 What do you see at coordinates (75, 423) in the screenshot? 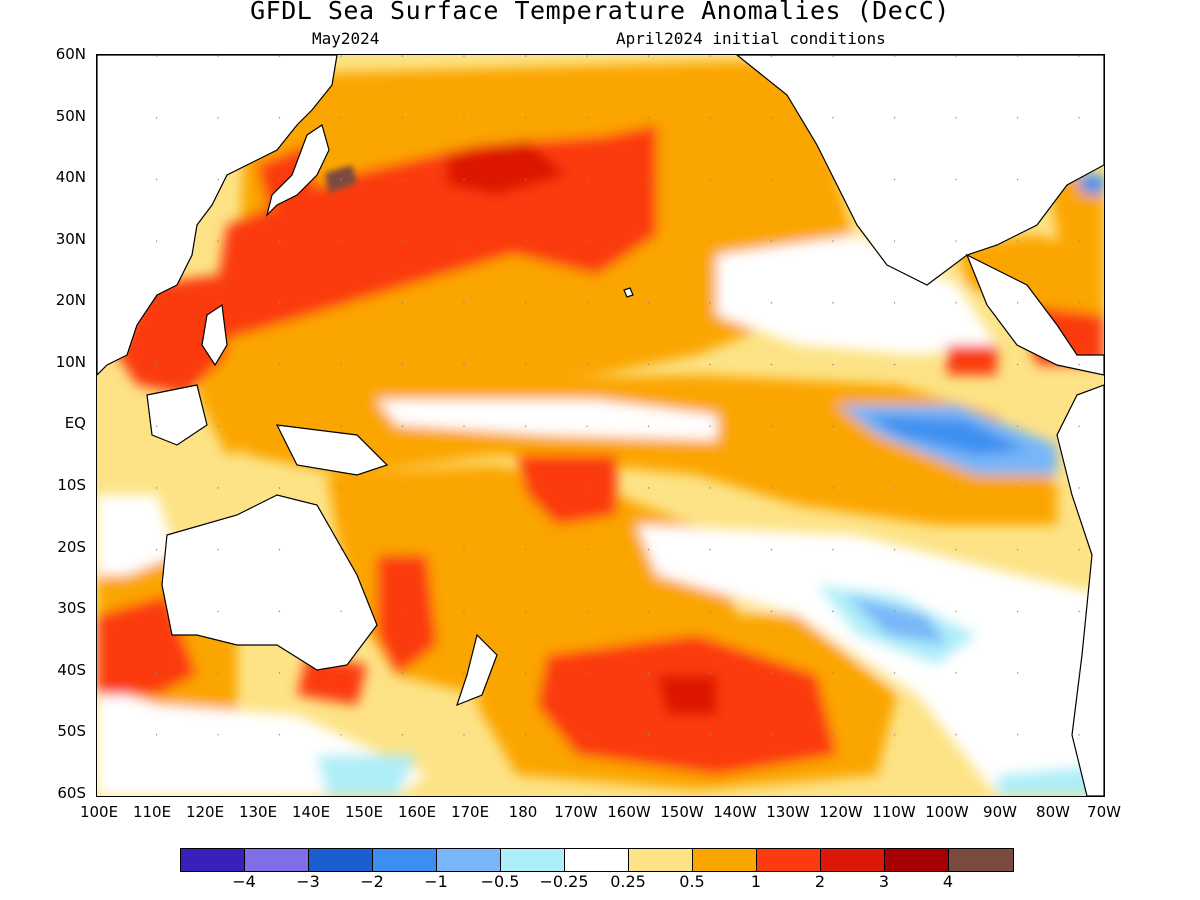
I see `y-label: EQ` at bounding box center [75, 423].